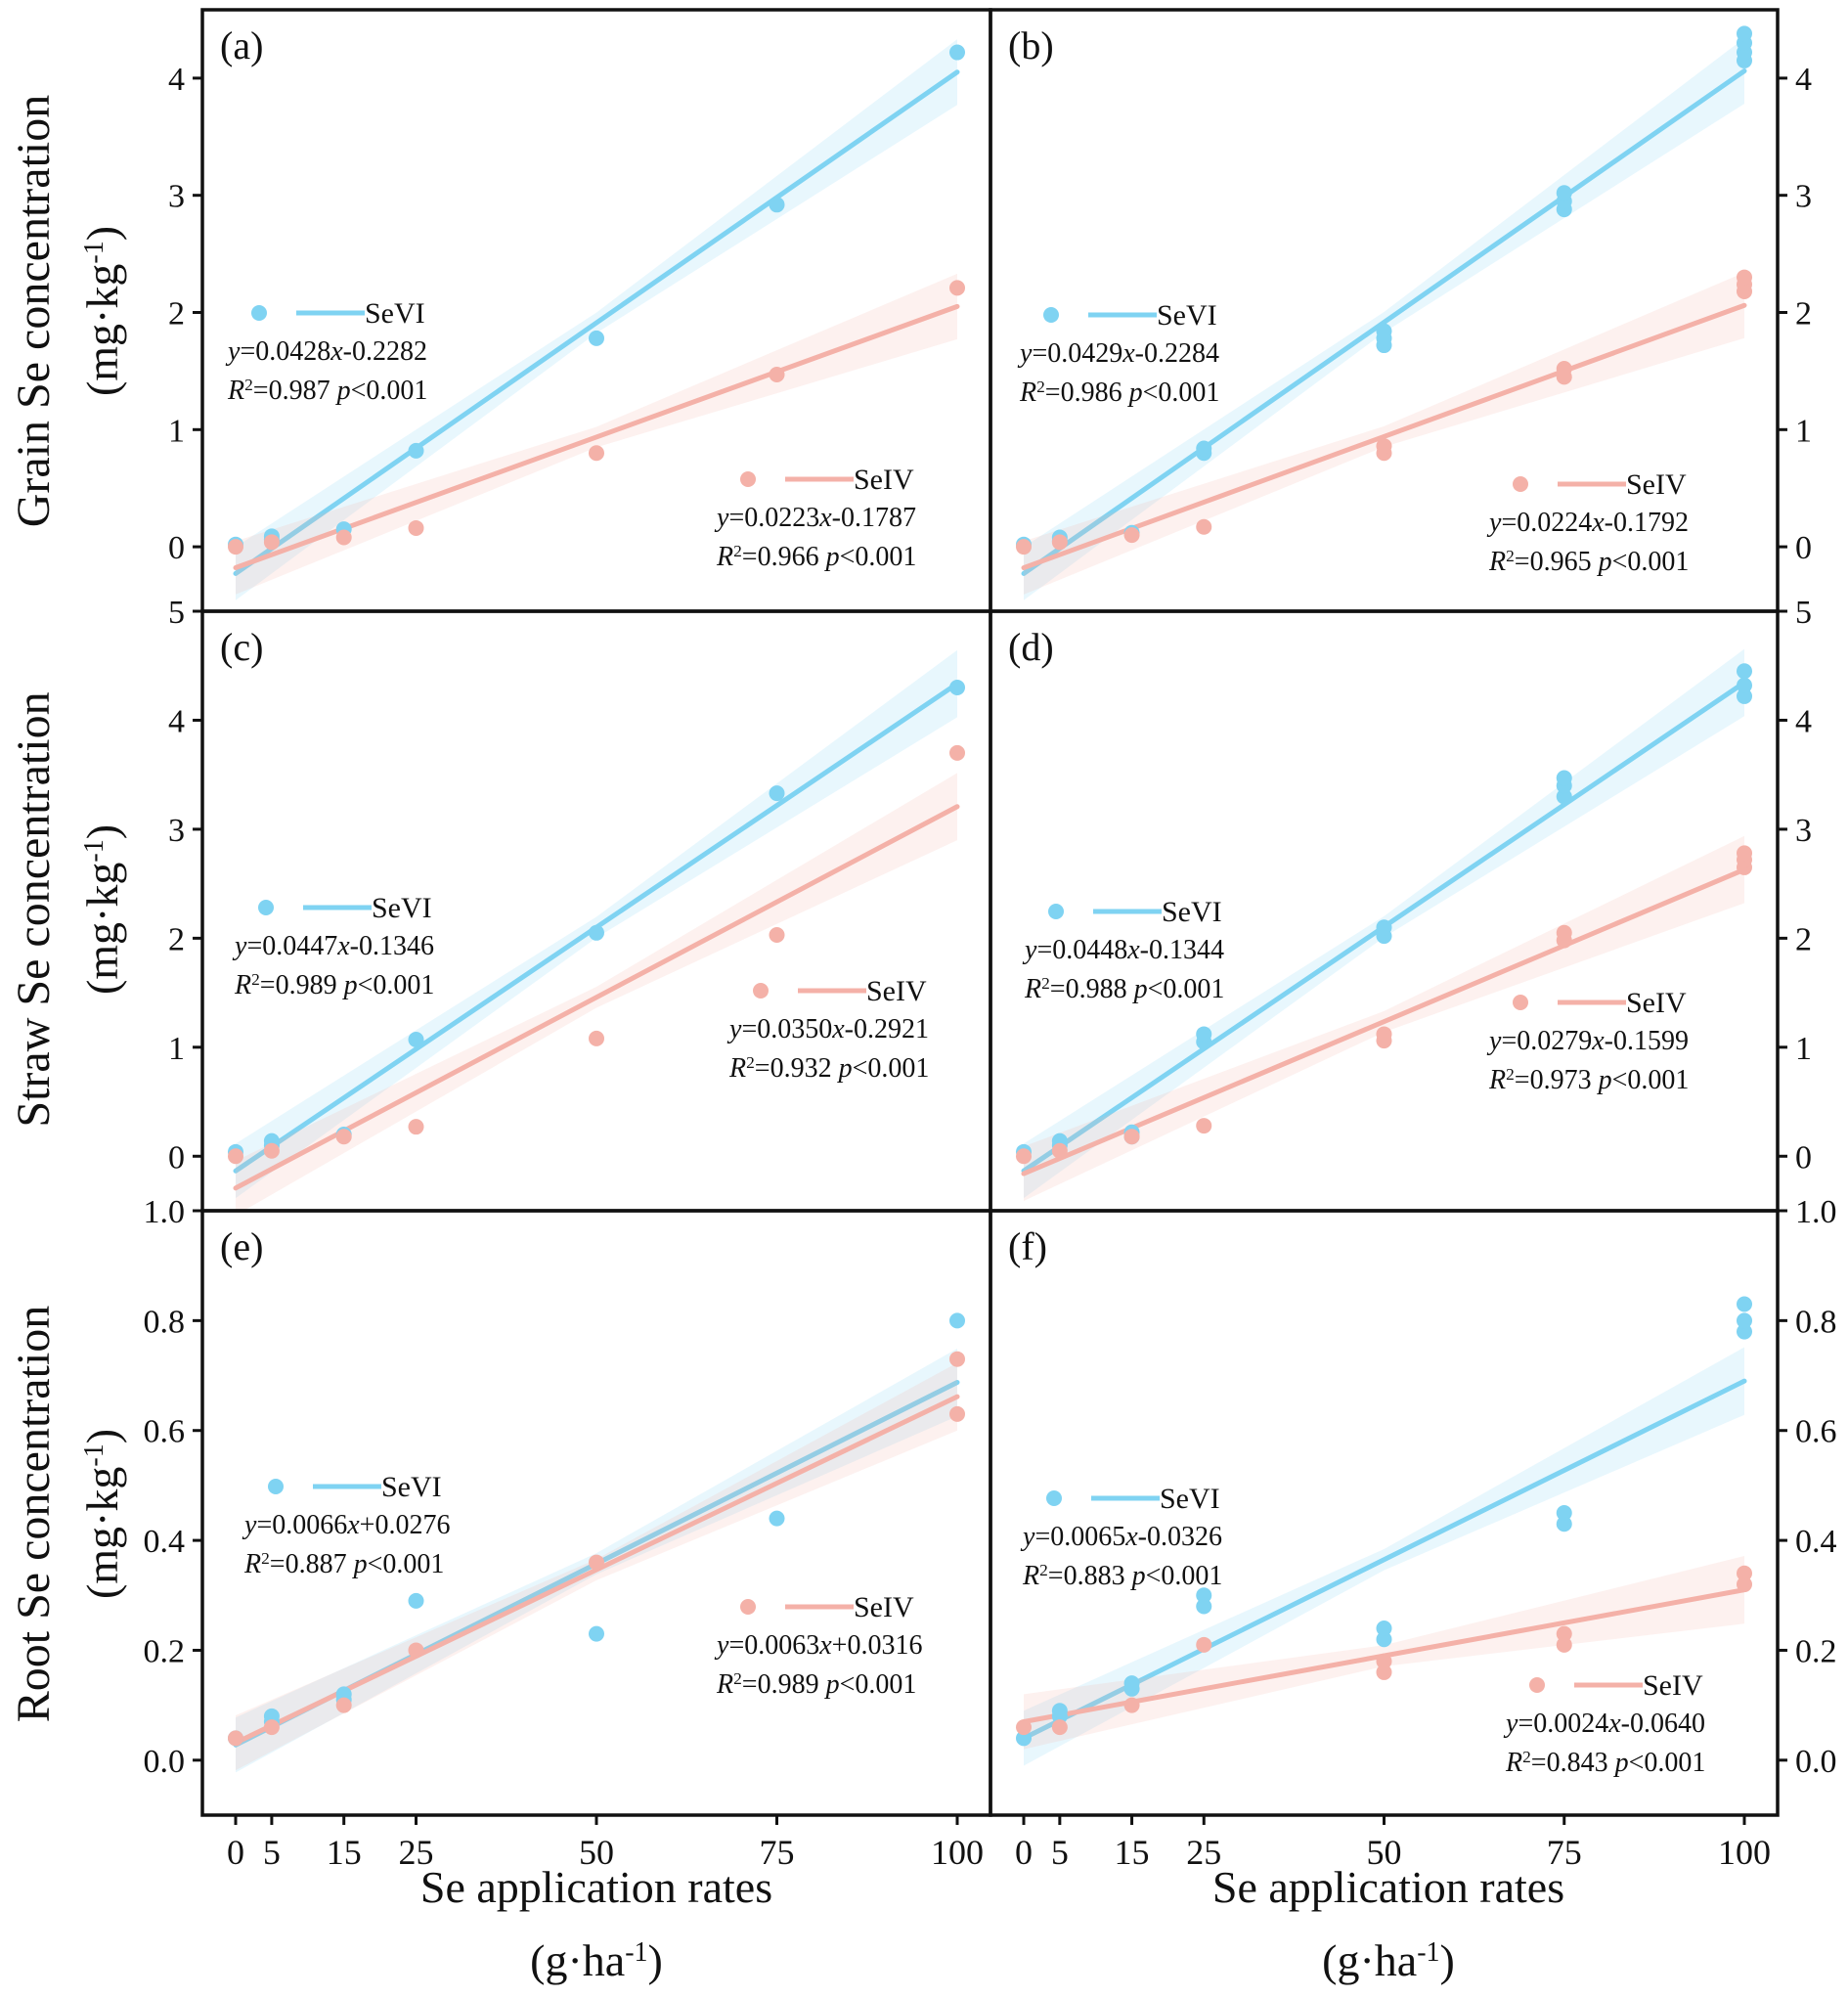 Image resolution: width=1848 pixels, height=1998 pixels. Describe the element at coordinates (1803, 314) in the screenshot. I see `y-tick-label: 2` at that location.